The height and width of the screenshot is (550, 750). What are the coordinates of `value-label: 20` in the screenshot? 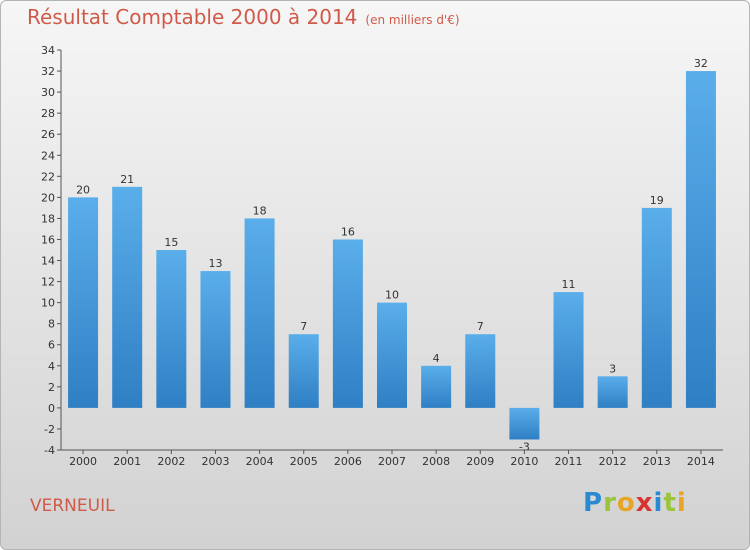 It's located at (83, 189).